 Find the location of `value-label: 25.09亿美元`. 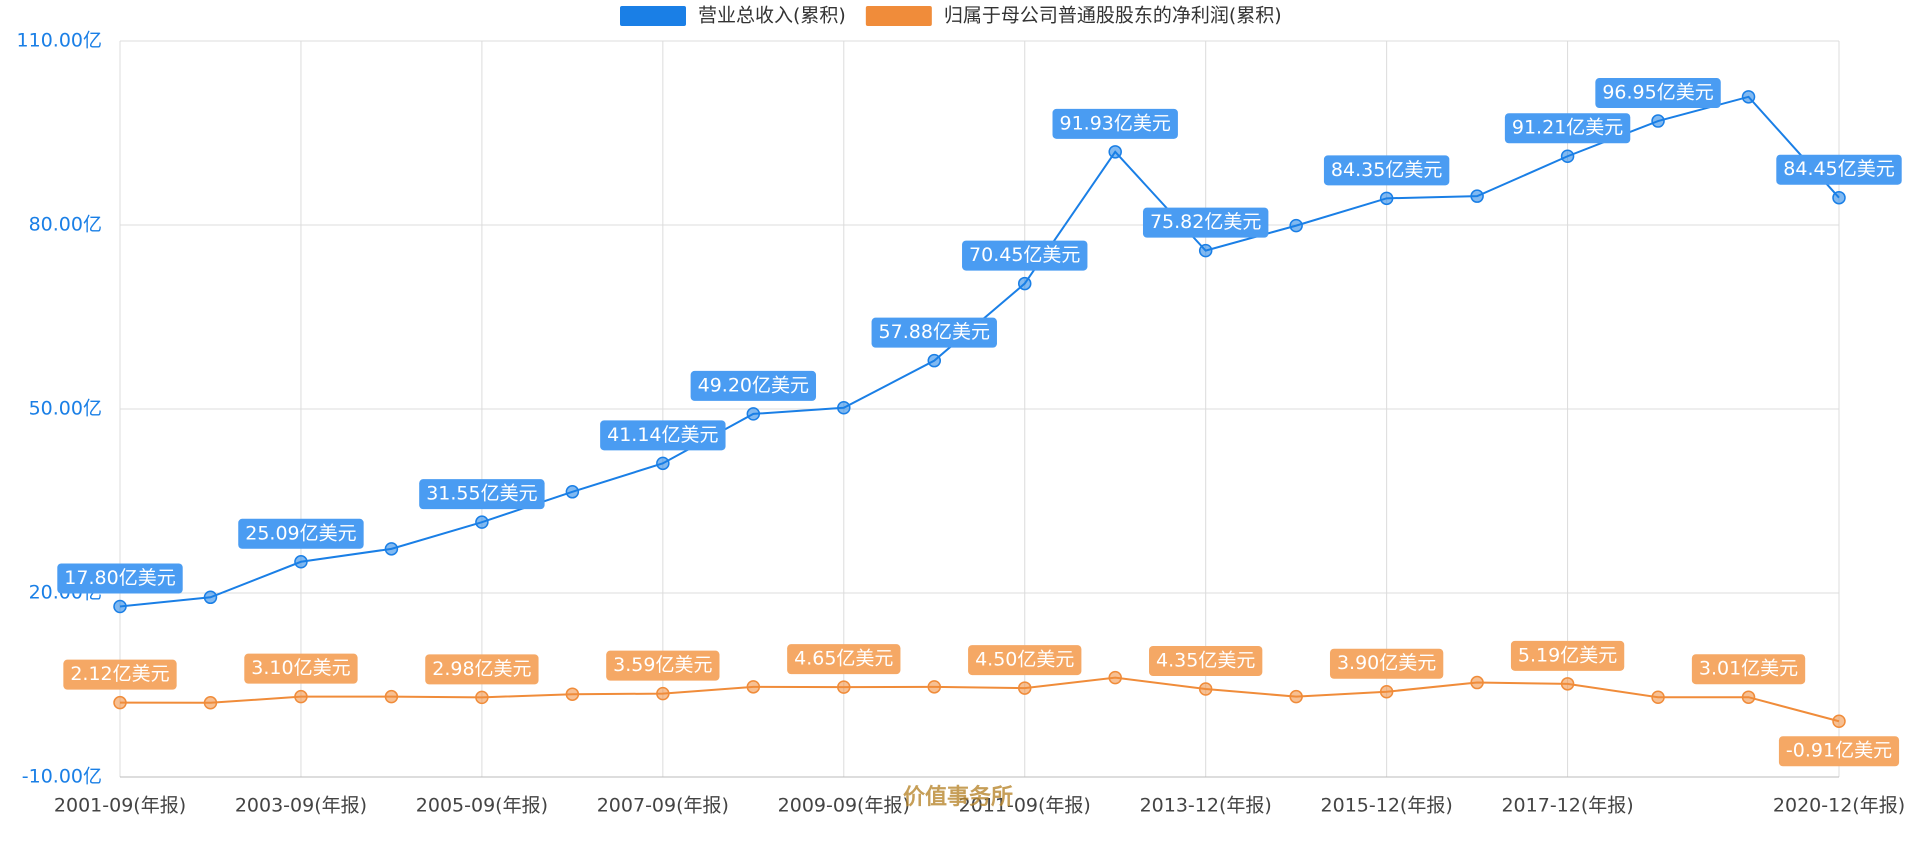

value-label: 25.09亿美元 is located at coordinates (300, 533).